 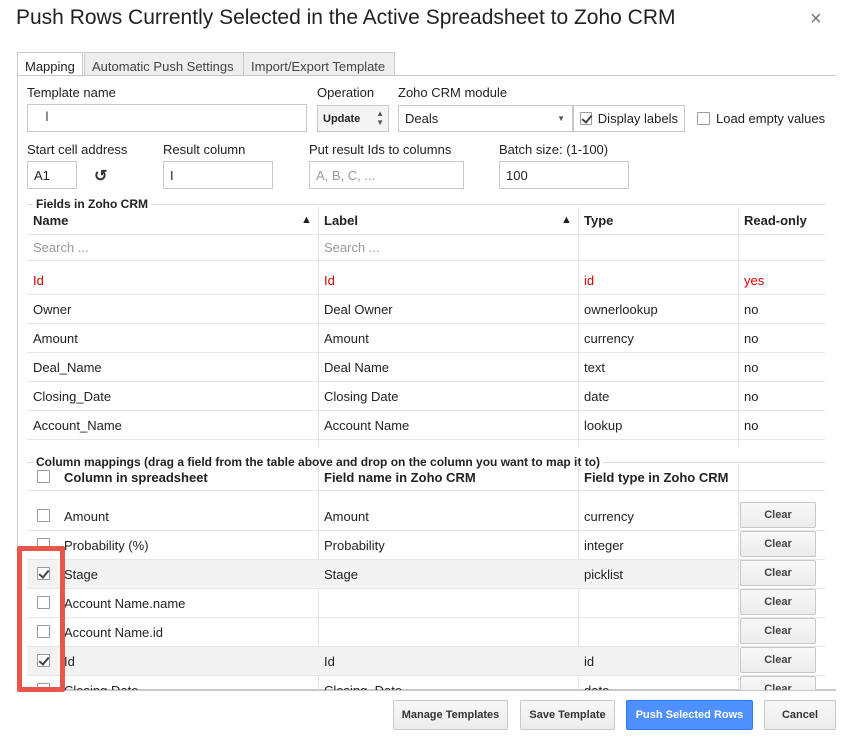 What do you see at coordinates (101, 686) in the screenshot?
I see `mapping-column: Closing Date` at bounding box center [101, 686].